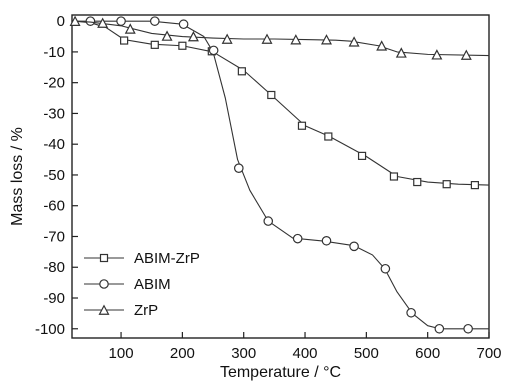 The height and width of the screenshot is (381, 508). Describe the element at coordinates (182, 353) in the screenshot. I see `x-tick-label: 200` at that location.